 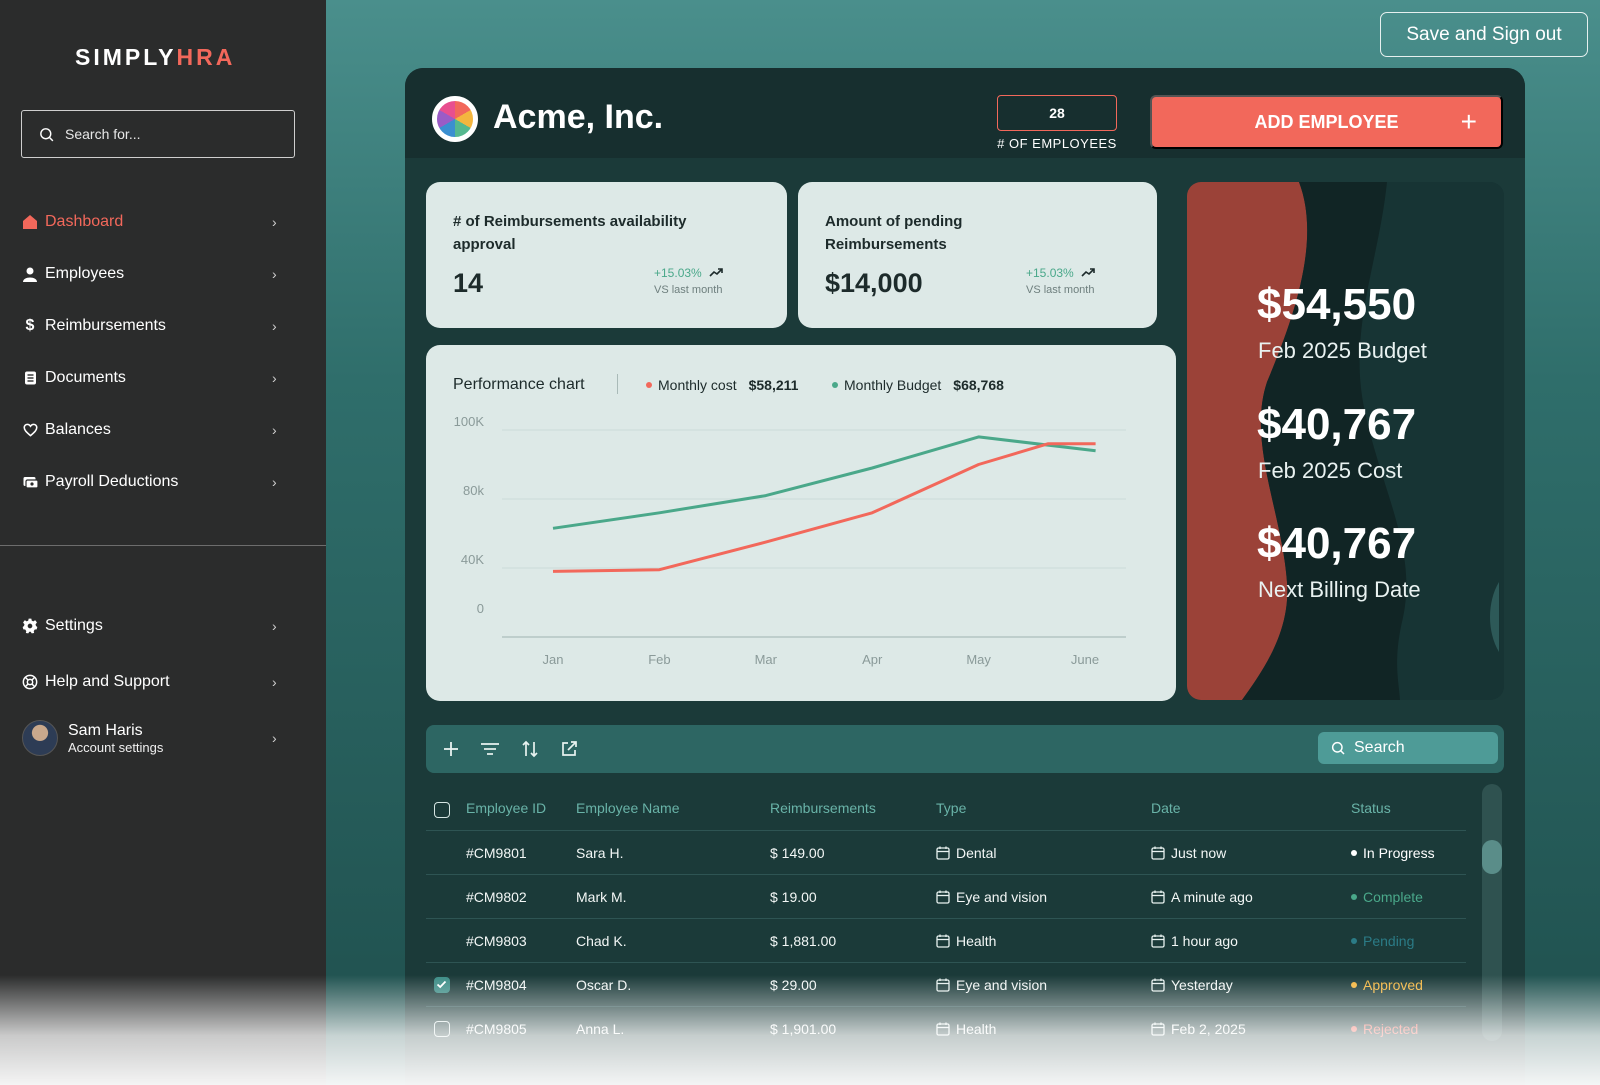 I want to click on cell-status: In Progress, so click(x=1393, y=853).